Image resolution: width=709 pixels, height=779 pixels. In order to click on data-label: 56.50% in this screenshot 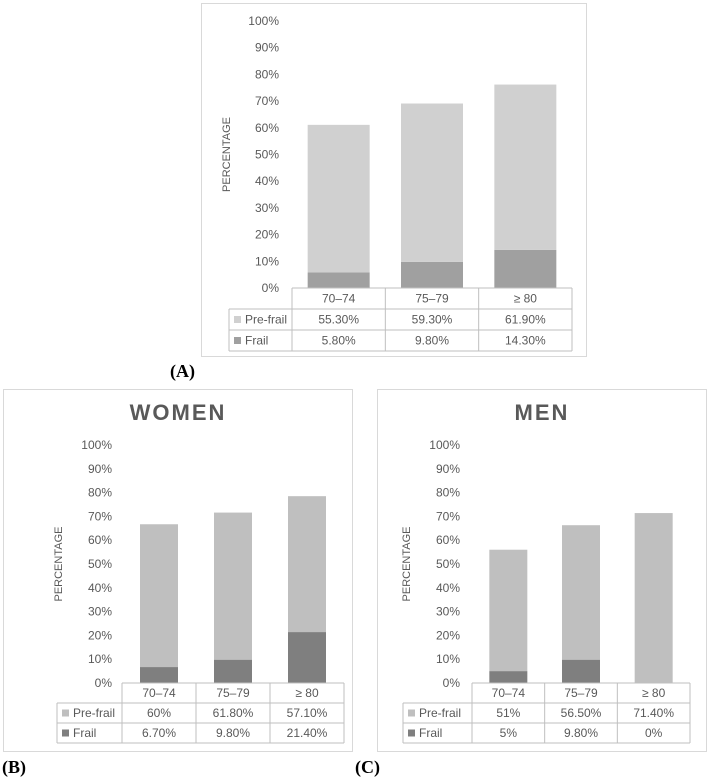, I will do `click(581, 713)`.